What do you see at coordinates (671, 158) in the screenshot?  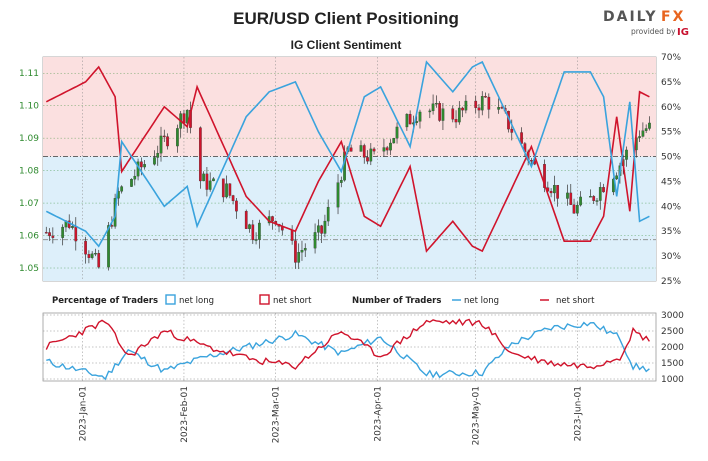 I see `percent-tick: 50%` at bounding box center [671, 158].